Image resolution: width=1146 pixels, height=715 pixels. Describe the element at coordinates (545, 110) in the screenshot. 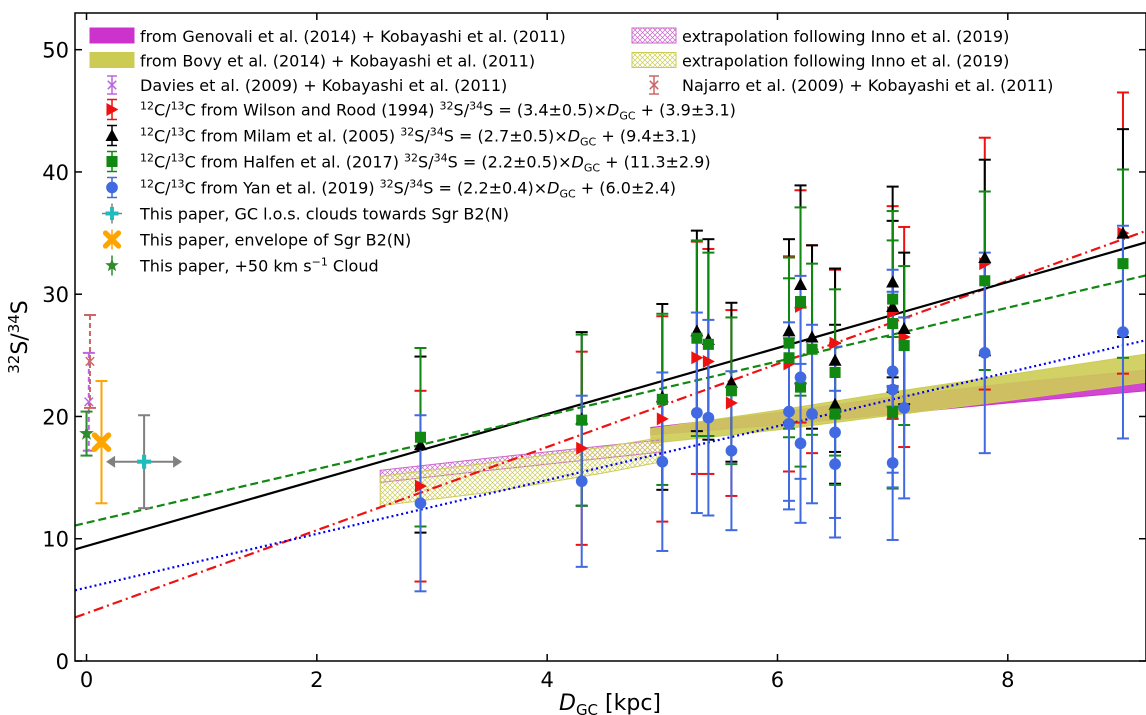

I see `legend-series-fit-0: S = (3.4±0.5)×` at that location.